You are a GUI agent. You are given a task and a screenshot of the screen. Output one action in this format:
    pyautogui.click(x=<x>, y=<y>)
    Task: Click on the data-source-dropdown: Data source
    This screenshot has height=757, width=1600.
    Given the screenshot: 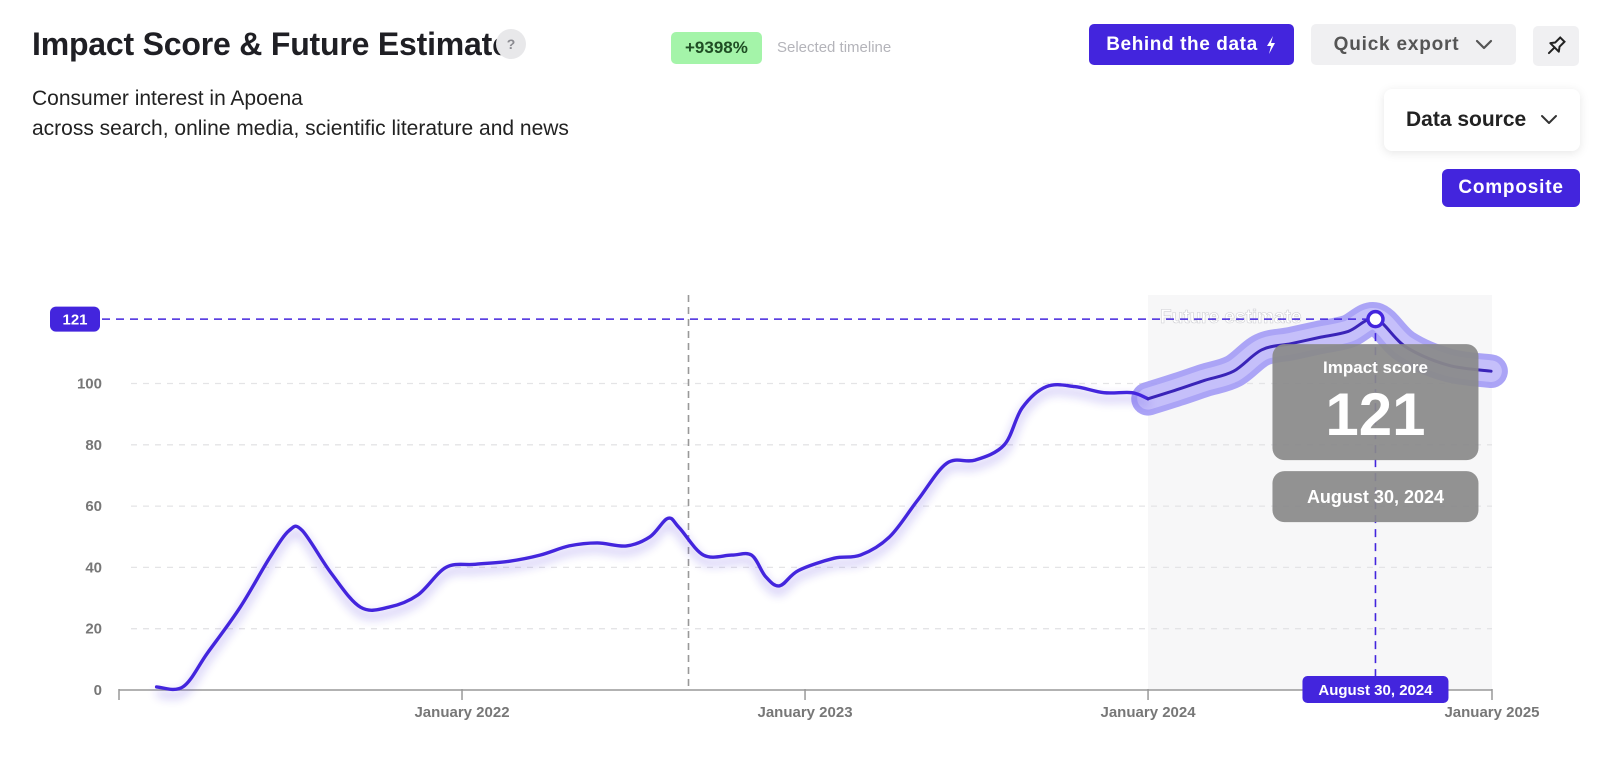 What is the action you would take?
    pyautogui.click(x=1482, y=120)
    